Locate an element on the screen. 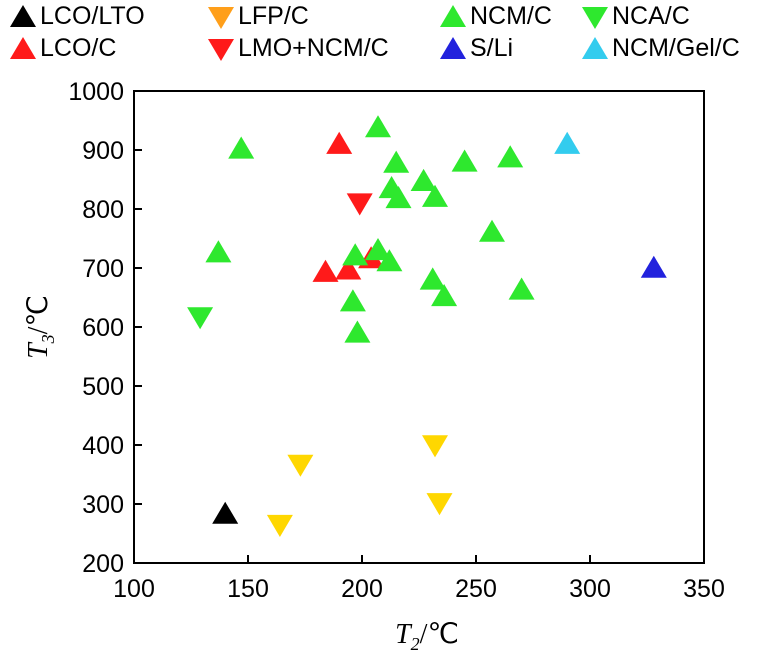 The width and height of the screenshot is (779, 654). x-tick-label: 350 is located at coordinates (704, 589).